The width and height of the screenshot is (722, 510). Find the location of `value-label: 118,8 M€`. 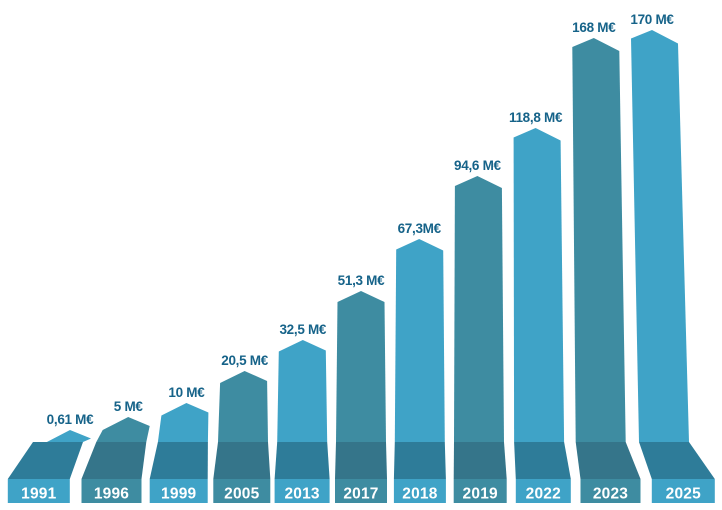

value-label: 118,8 M€ is located at coordinates (536, 117).